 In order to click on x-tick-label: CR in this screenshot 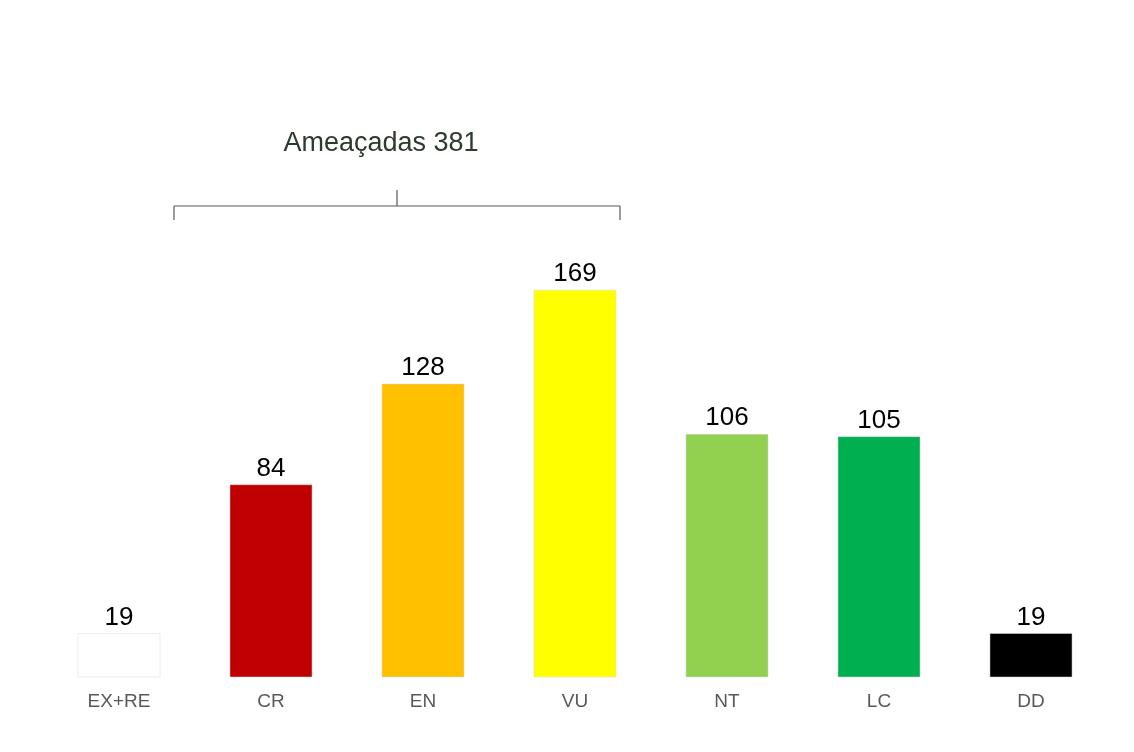, I will do `click(271, 700)`.